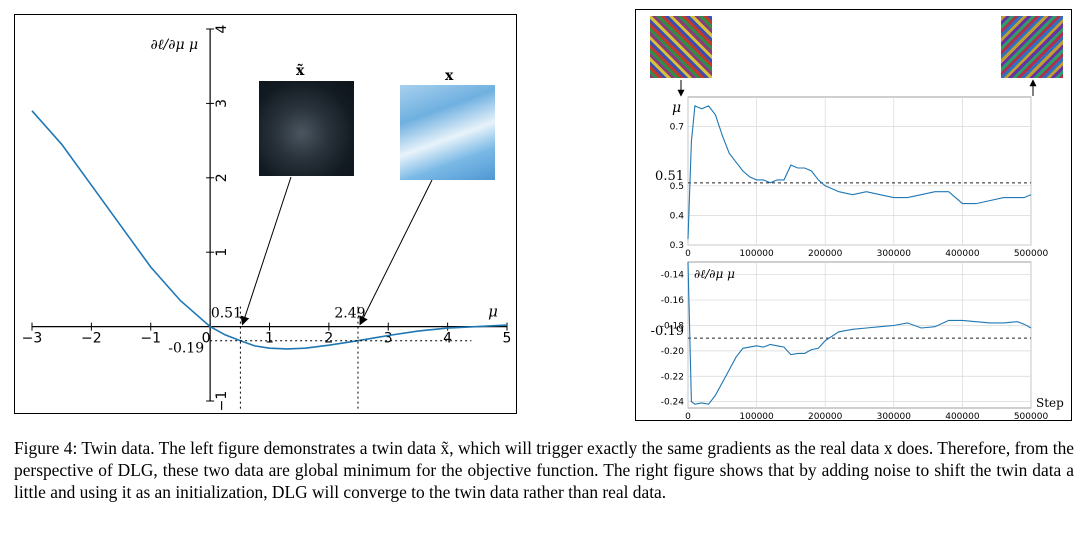  What do you see at coordinates (269, 339) in the screenshot?
I see `x-tick-label: 1` at bounding box center [269, 339].